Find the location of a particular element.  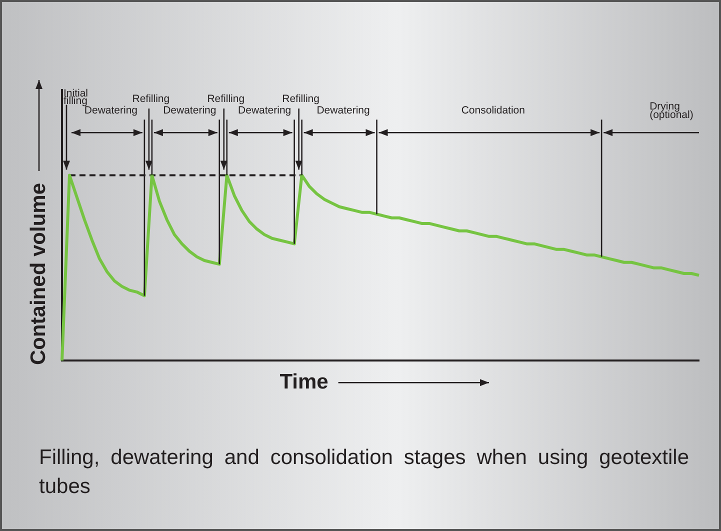

text: Drying (optional) is located at coordinates (672, 110).